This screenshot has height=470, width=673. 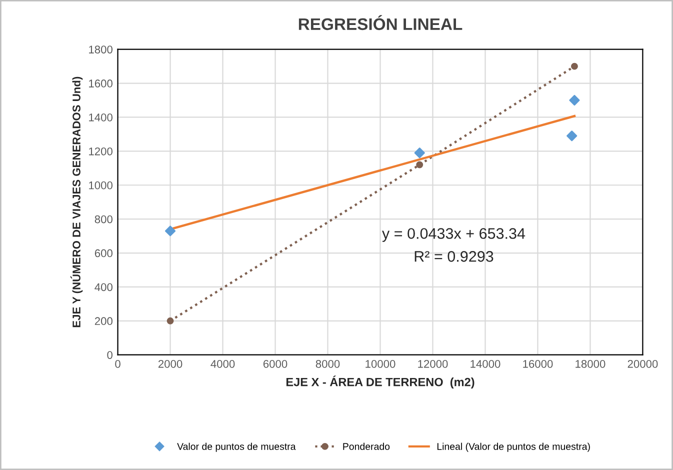 I want to click on y-tick-label: 600, so click(x=103, y=253).